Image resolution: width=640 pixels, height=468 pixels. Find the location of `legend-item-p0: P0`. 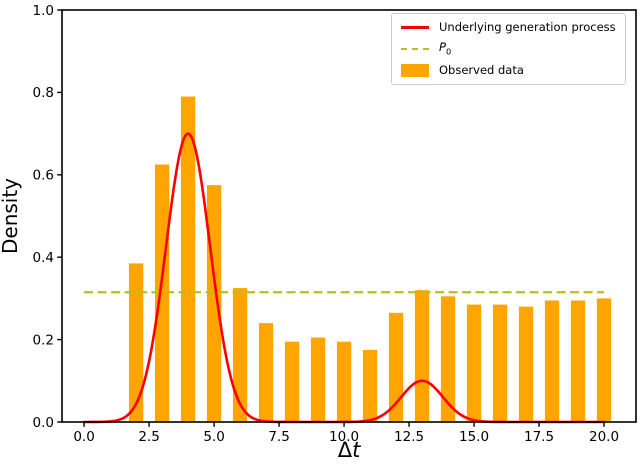

legend-item-p0: P0 is located at coordinates (508, 49).